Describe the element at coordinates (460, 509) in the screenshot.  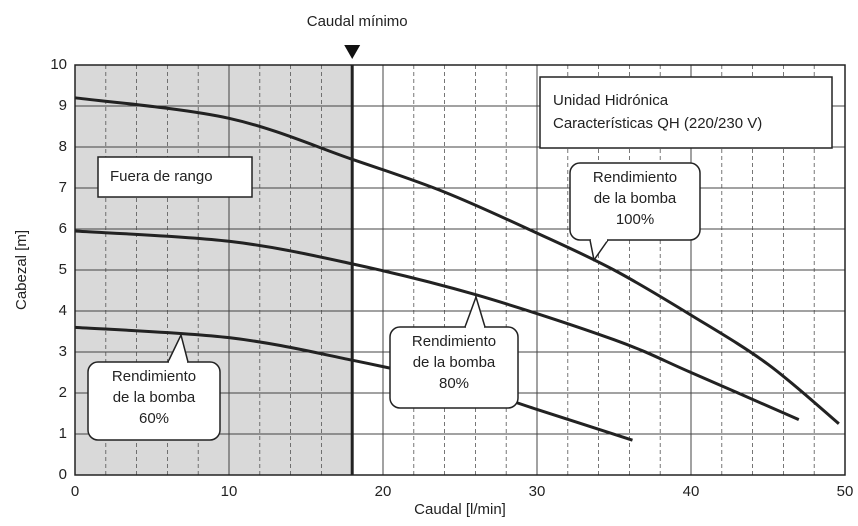
I see `x-axis-label: Caudal [l/min]` at that location.